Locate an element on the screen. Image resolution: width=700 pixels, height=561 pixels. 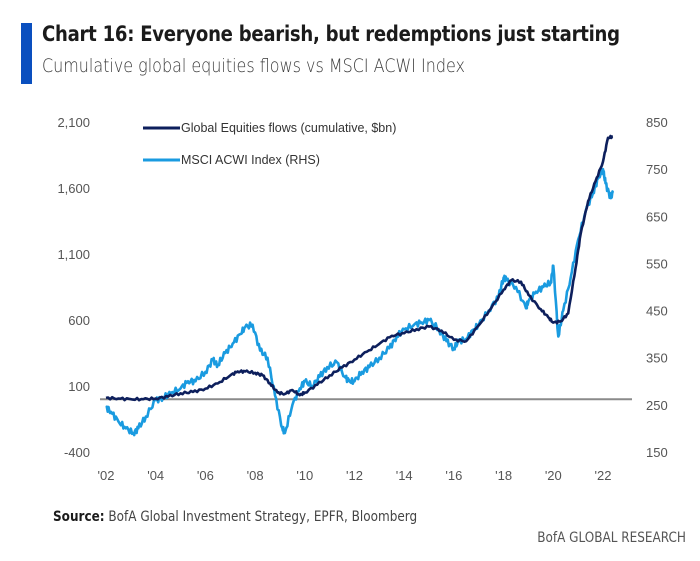
legend-label-msci: MSCI ACWI Index (RHS) is located at coordinates (250, 160).